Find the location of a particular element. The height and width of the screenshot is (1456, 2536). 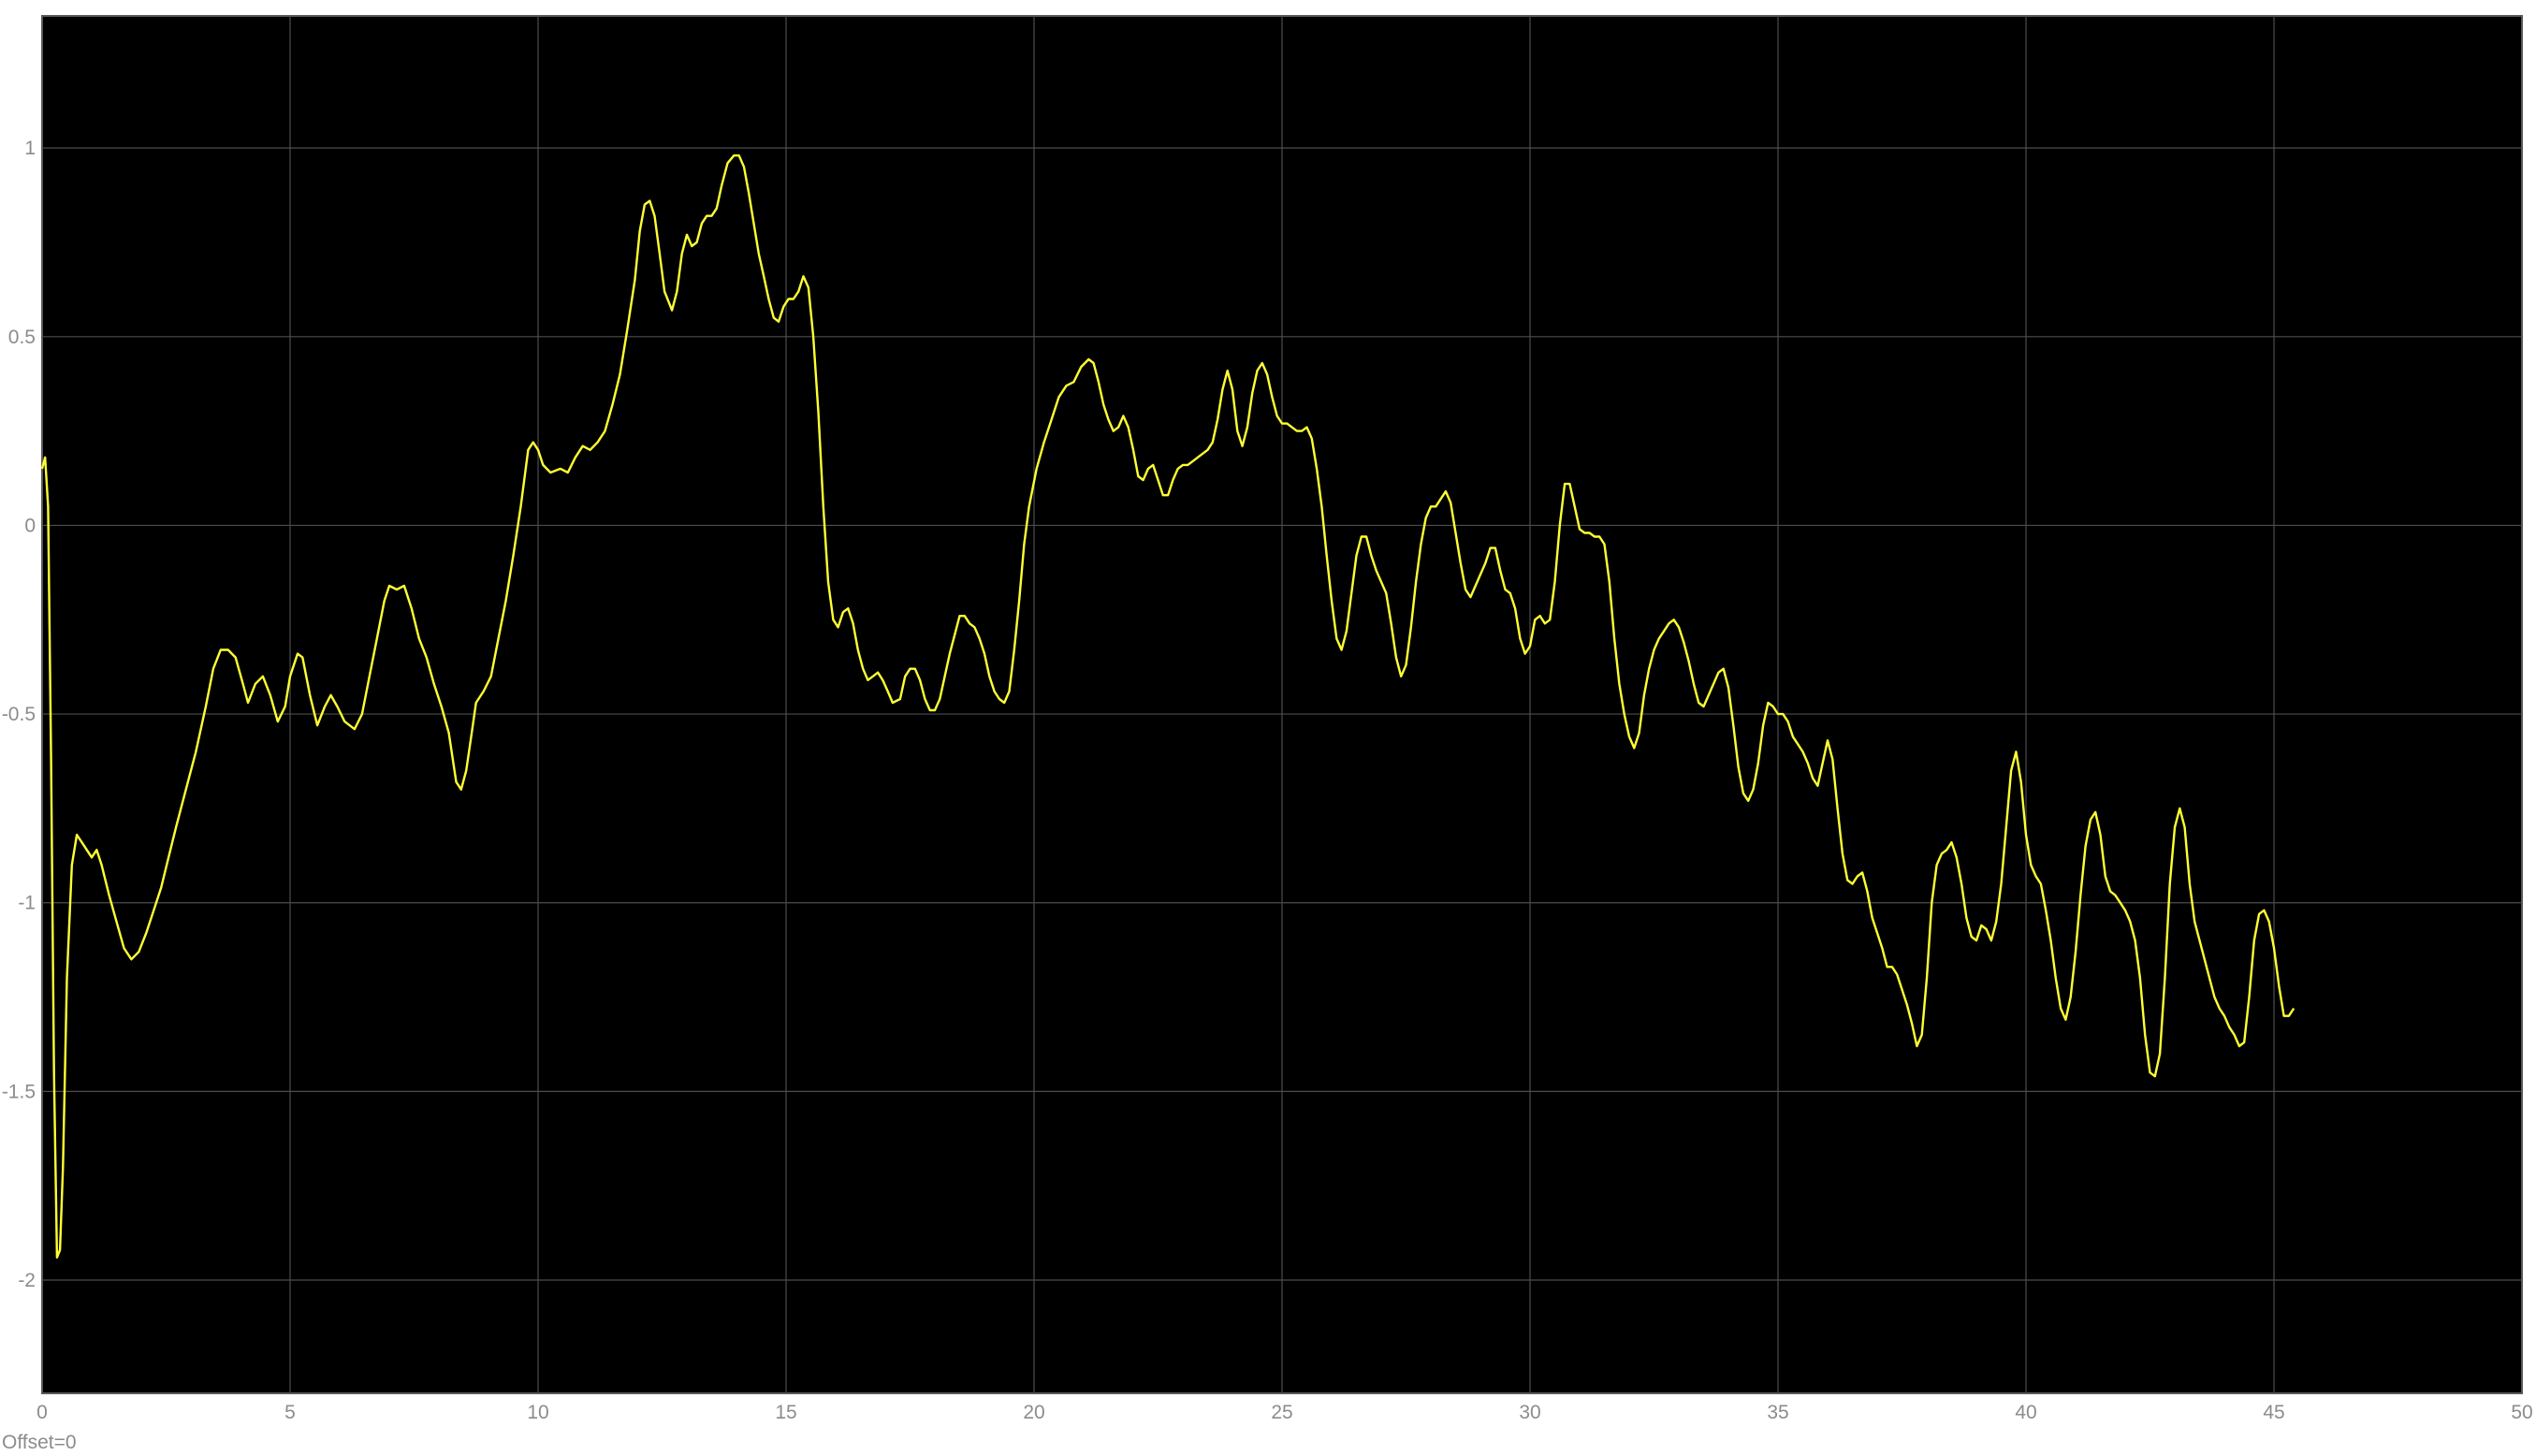

y-tick-label: -1 is located at coordinates (27, 903).